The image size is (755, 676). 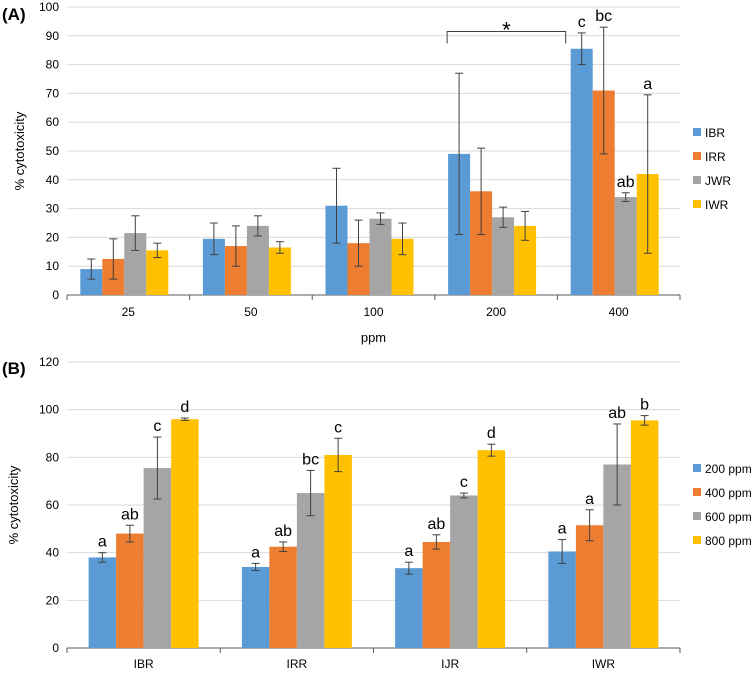 What do you see at coordinates (464, 571) in the screenshot?
I see `bar-600-ppm-ijr` at bounding box center [464, 571].